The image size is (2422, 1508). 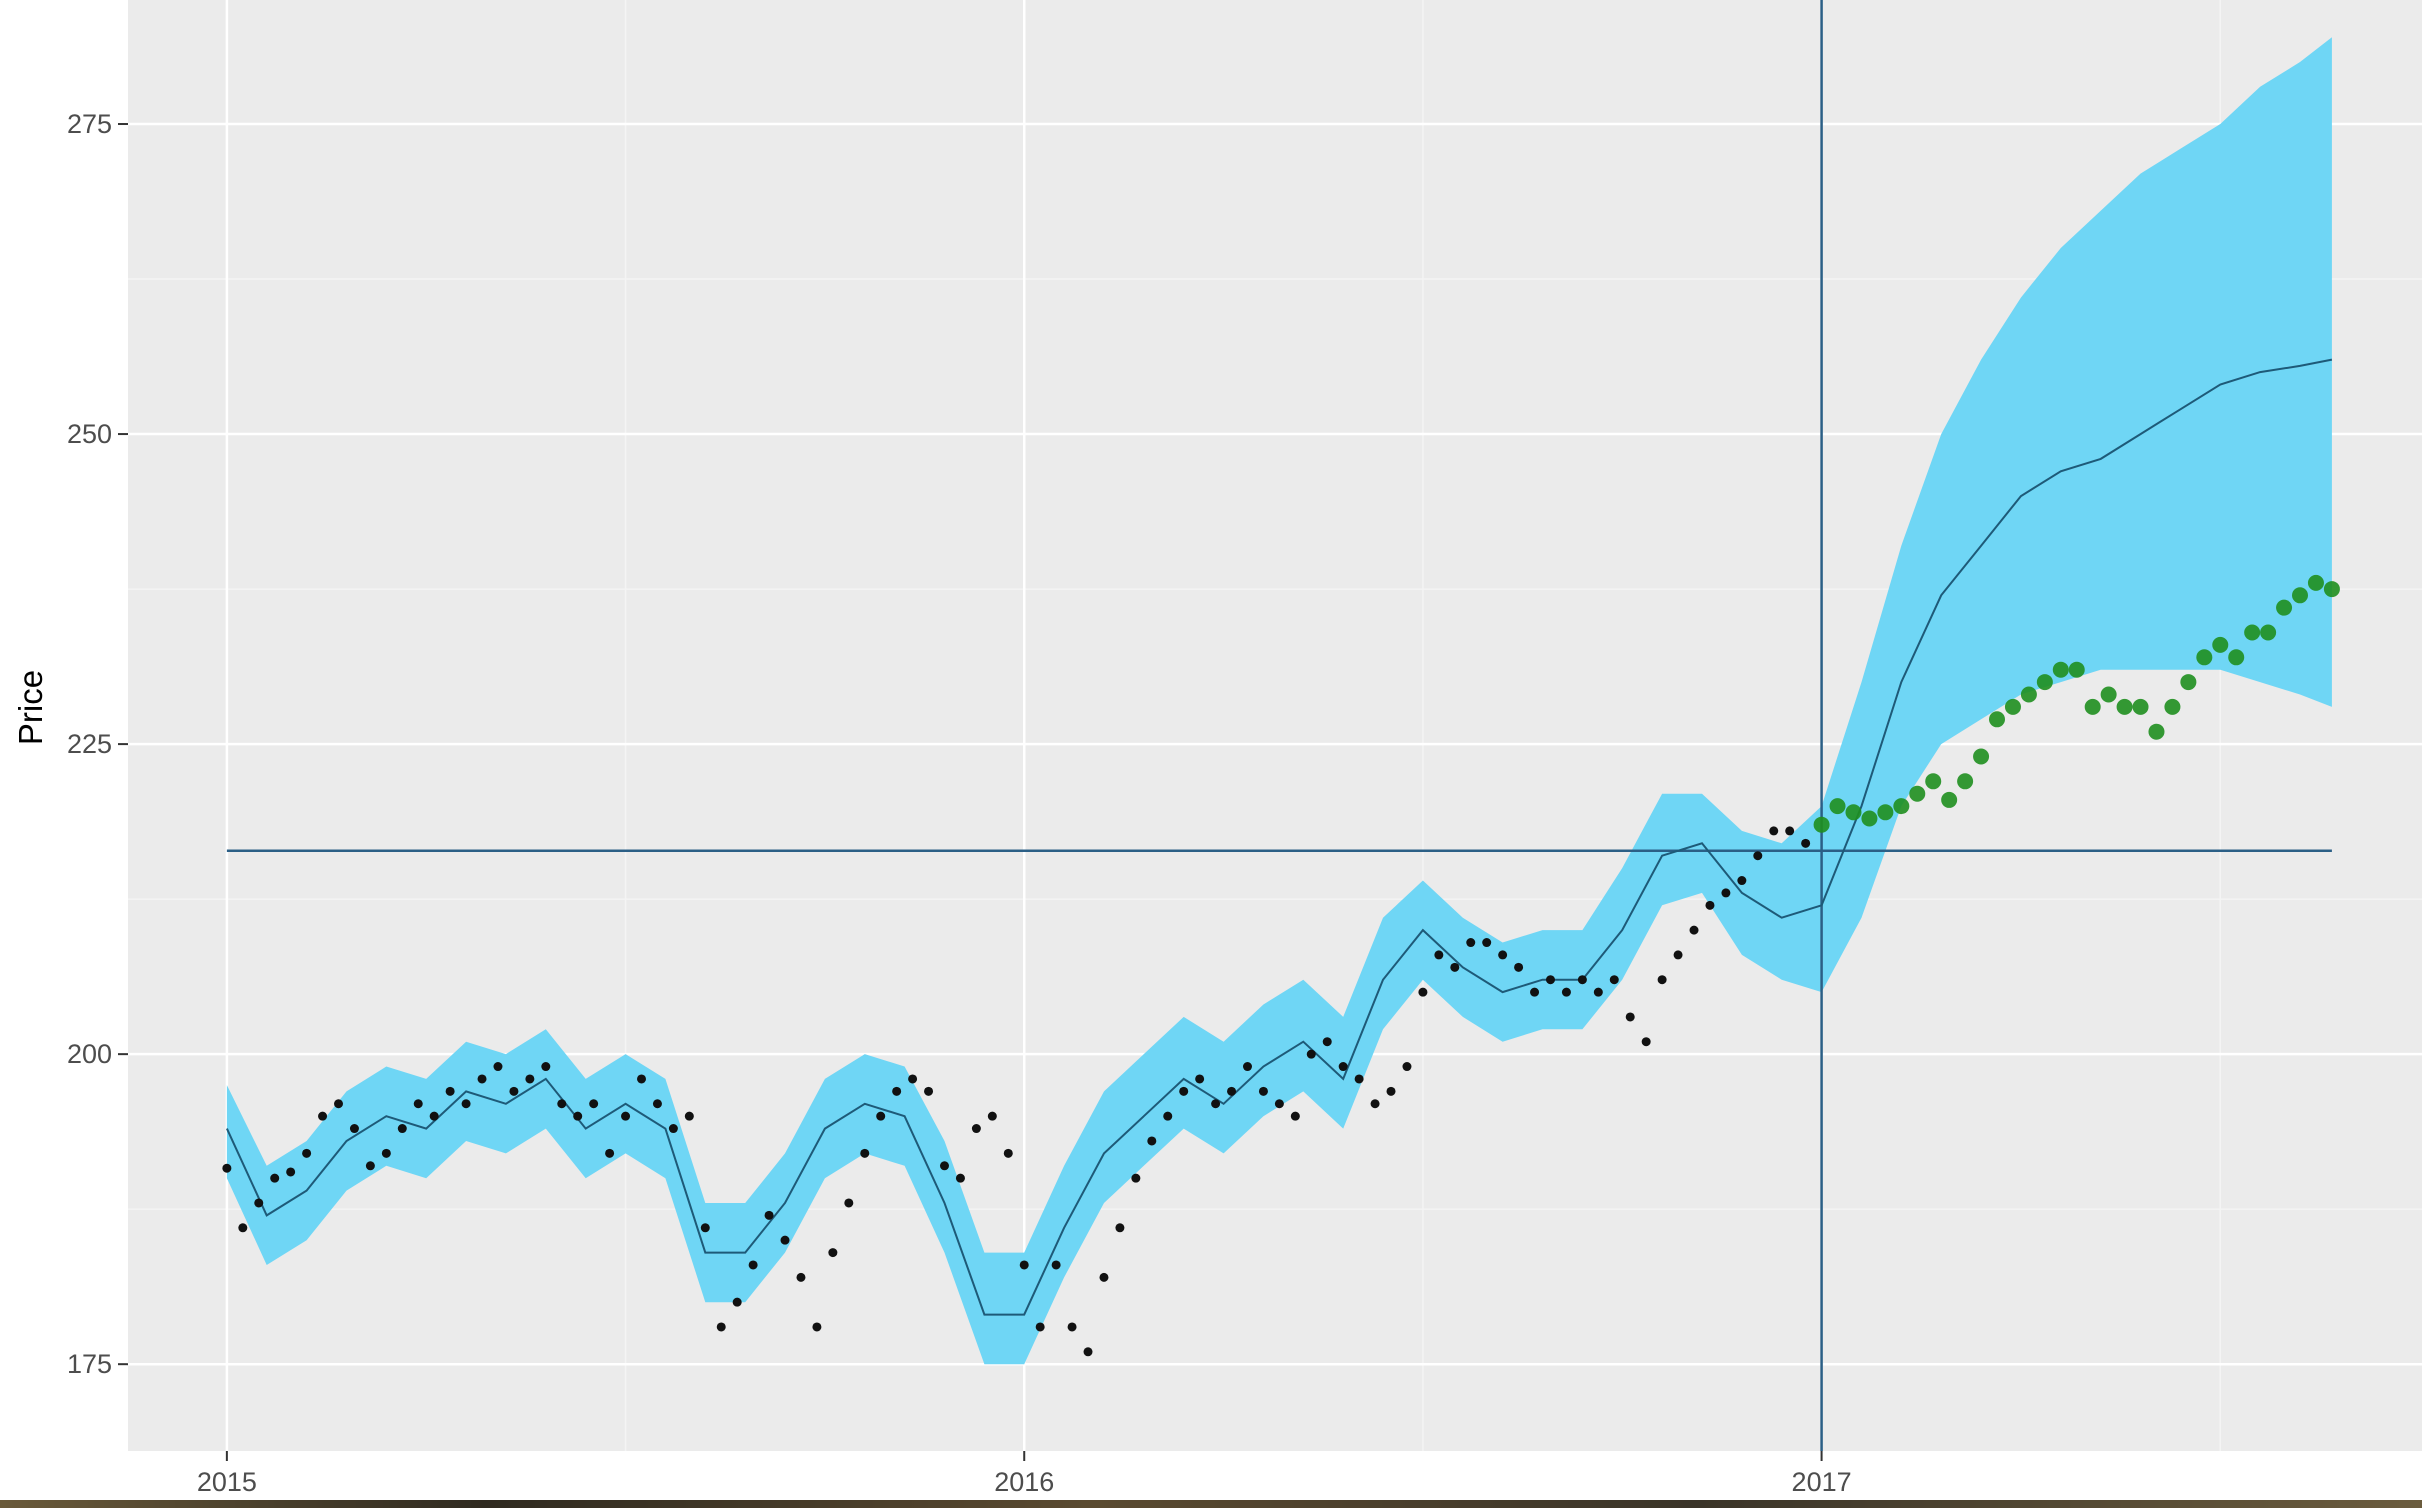 What do you see at coordinates (89, 744) in the screenshot?
I see `y-tick-label: 225` at bounding box center [89, 744].